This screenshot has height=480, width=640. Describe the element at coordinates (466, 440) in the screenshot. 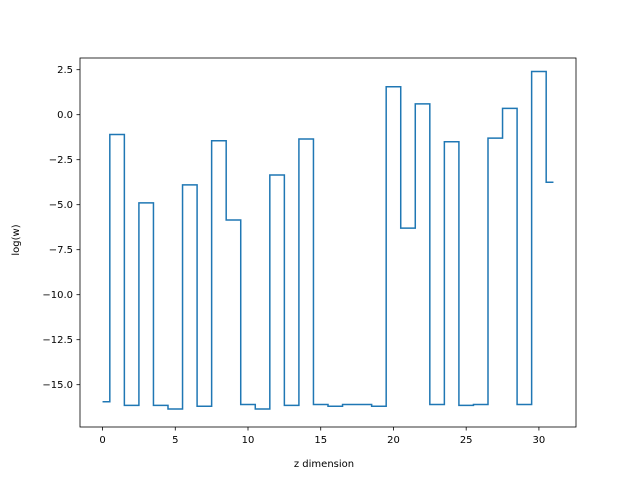

I see `x-tick-label: 25` at that location.